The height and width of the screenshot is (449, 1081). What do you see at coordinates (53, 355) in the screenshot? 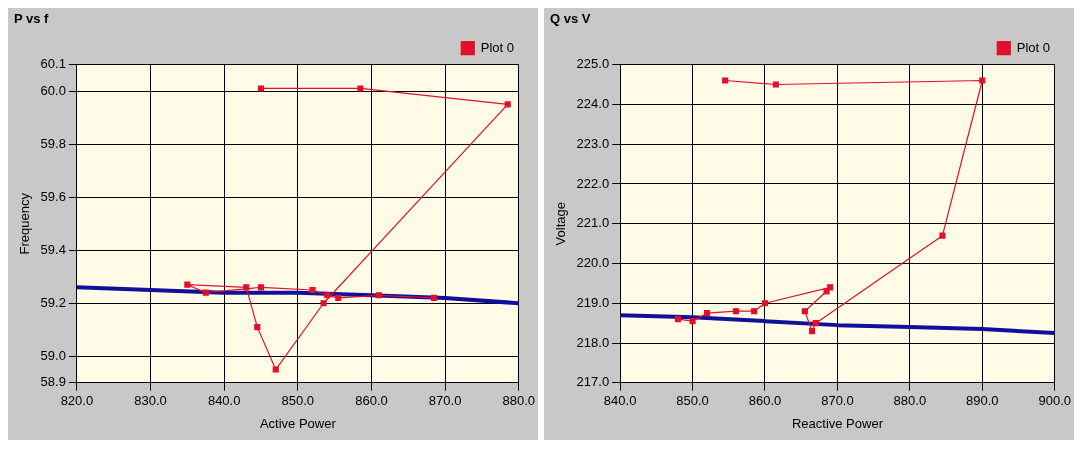
I see `y-tick-label: 59.0` at bounding box center [53, 355].